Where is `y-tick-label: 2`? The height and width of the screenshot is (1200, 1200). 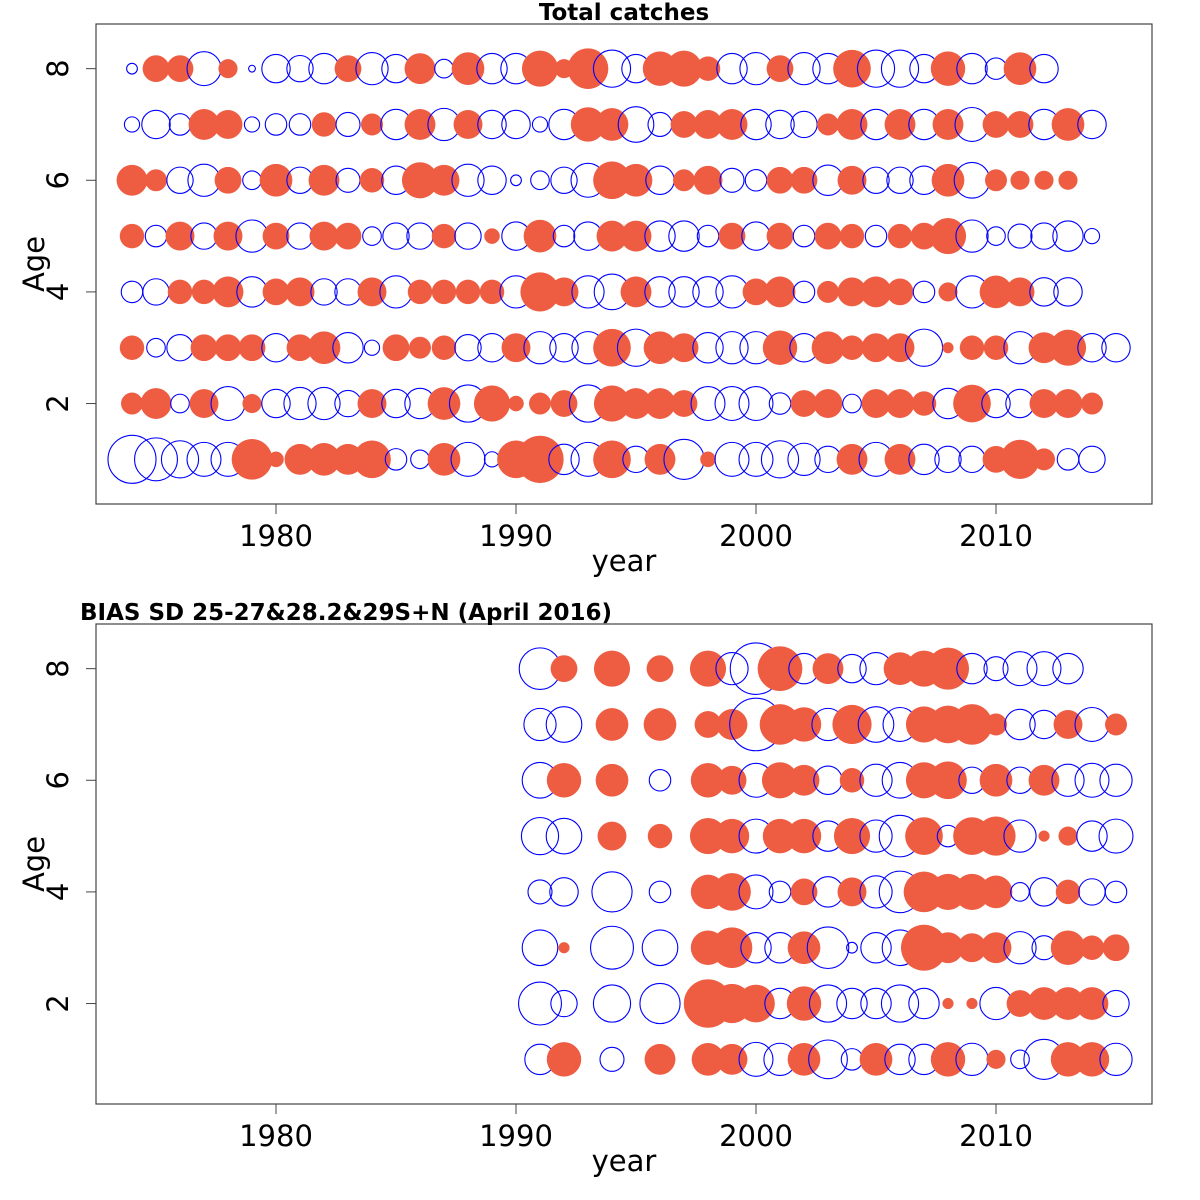
y-tick-label: 2 is located at coordinates (58, 403).